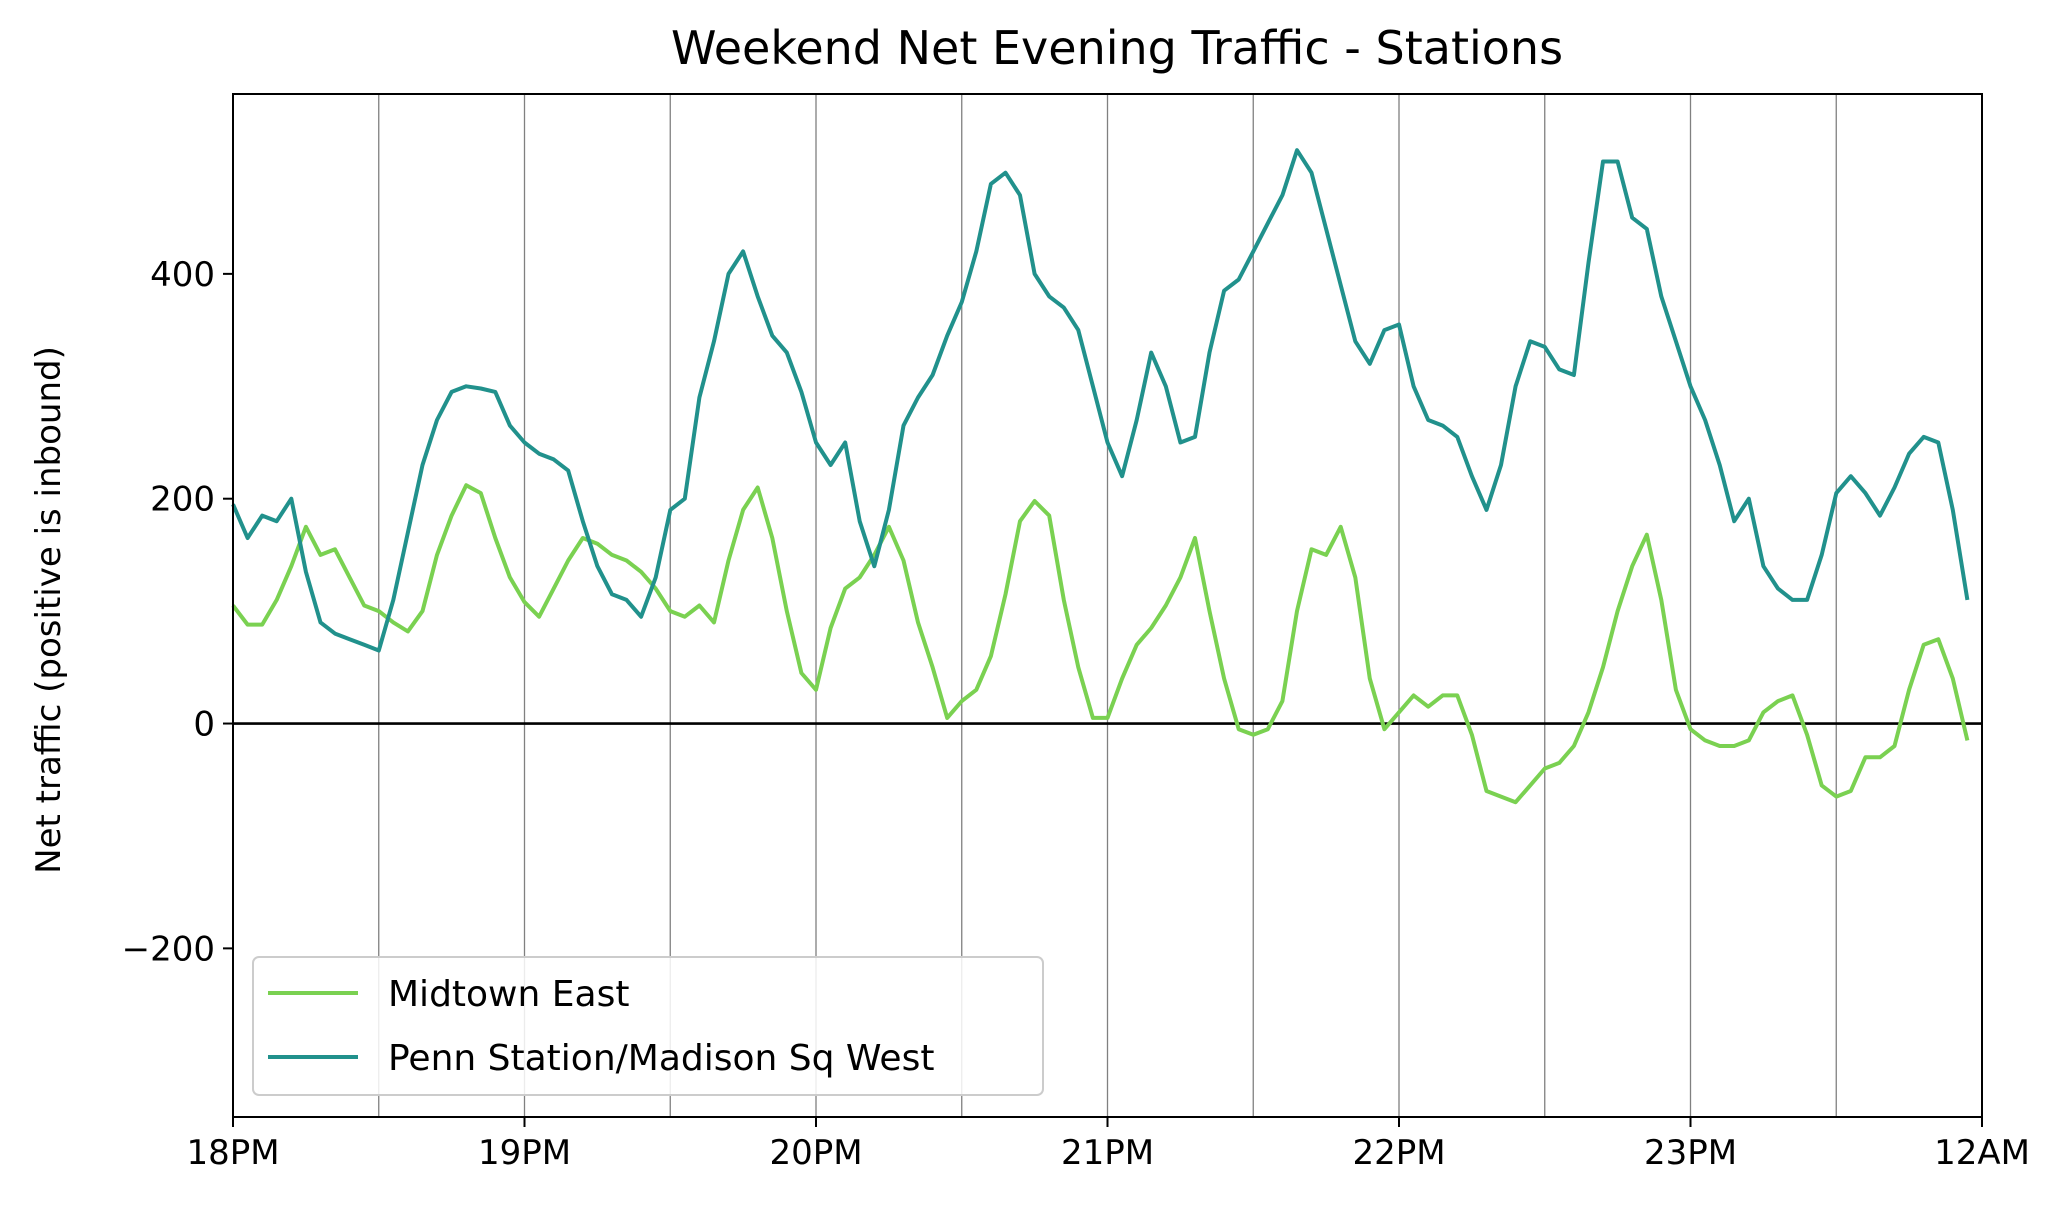 This screenshot has height=1213, width=2064. Describe the element at coordinates (1982, 1153) in the screenshot. I see `x-tick-label: 12AM` at that location.